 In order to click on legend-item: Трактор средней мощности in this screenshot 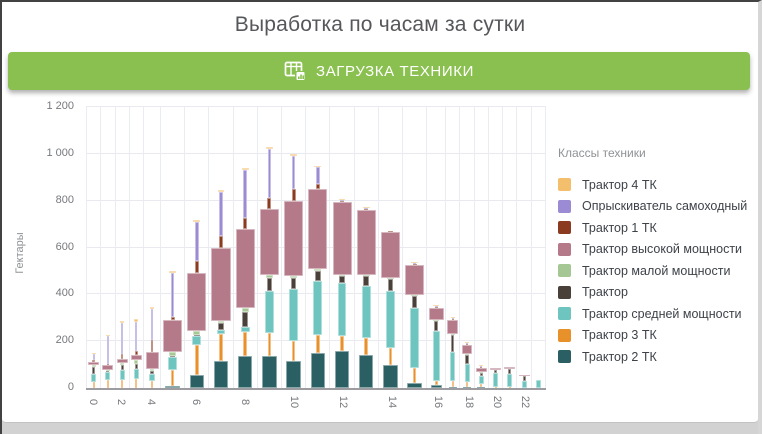, I will do `click(658, 314)`.